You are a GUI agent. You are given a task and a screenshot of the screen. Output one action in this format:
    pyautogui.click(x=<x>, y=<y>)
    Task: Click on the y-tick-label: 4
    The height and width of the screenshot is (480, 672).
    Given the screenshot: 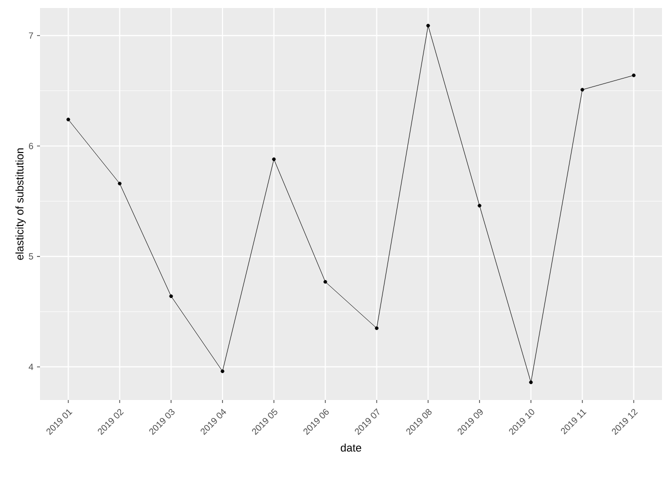 What is the action you would take?
    pyautogui.click(x=31, y=367)
    